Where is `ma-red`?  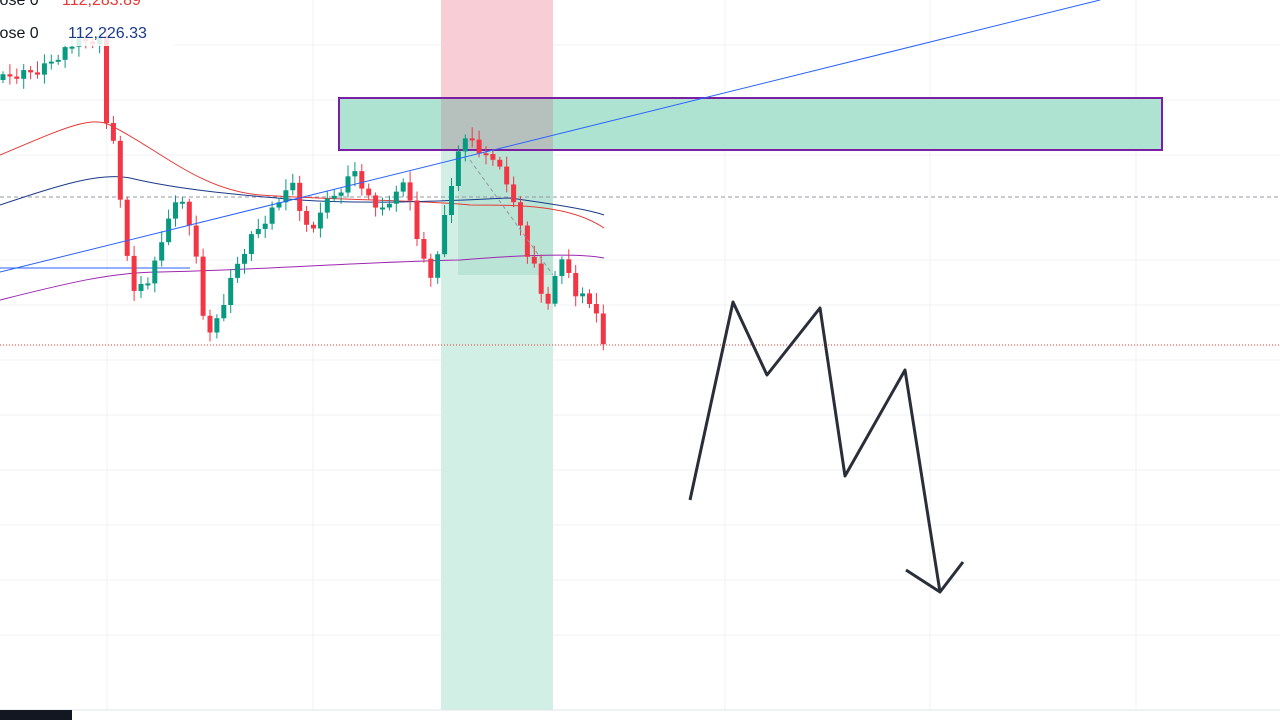 ma-red is located at coordinates (302, 175).